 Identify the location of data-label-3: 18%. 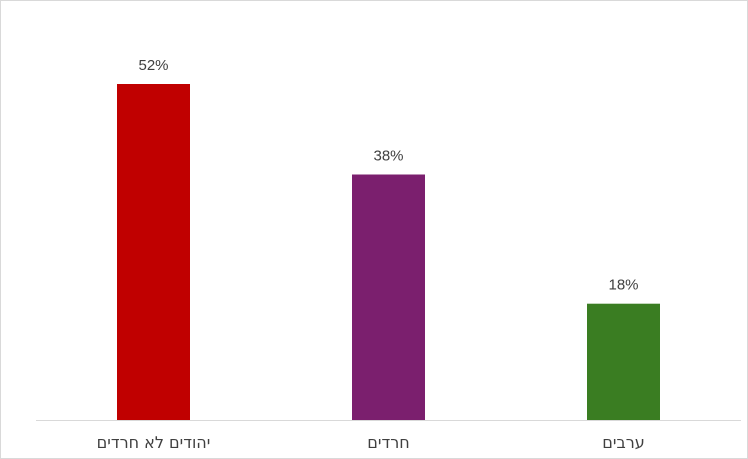
(623, 285).